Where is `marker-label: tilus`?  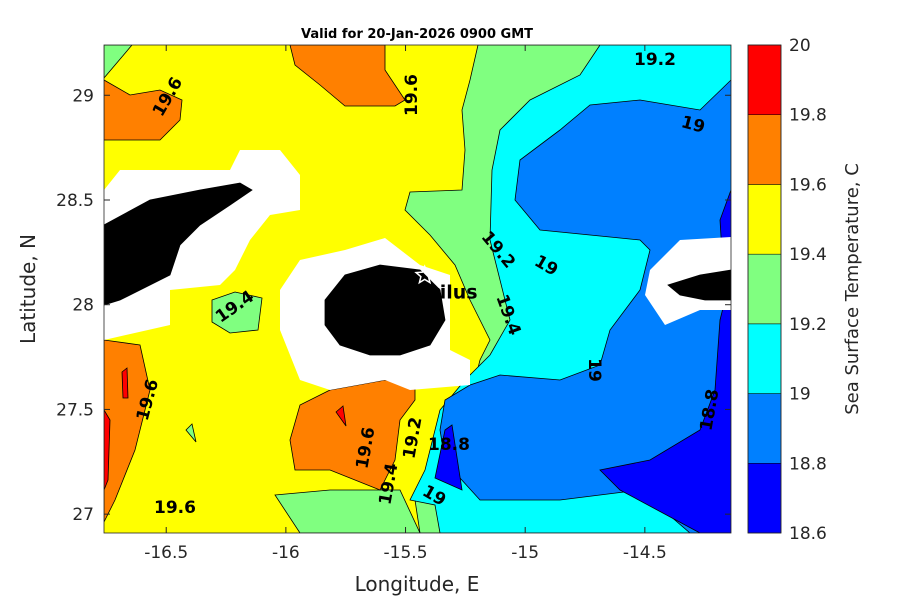 marker-label: tilus is located at coordinates (454, 292).